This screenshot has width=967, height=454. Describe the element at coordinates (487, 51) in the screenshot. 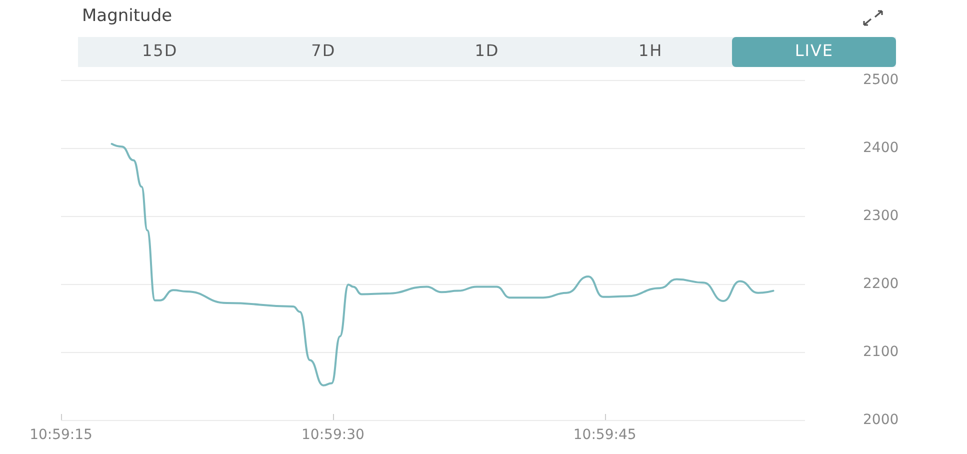

I see `text: 1D` at that location.